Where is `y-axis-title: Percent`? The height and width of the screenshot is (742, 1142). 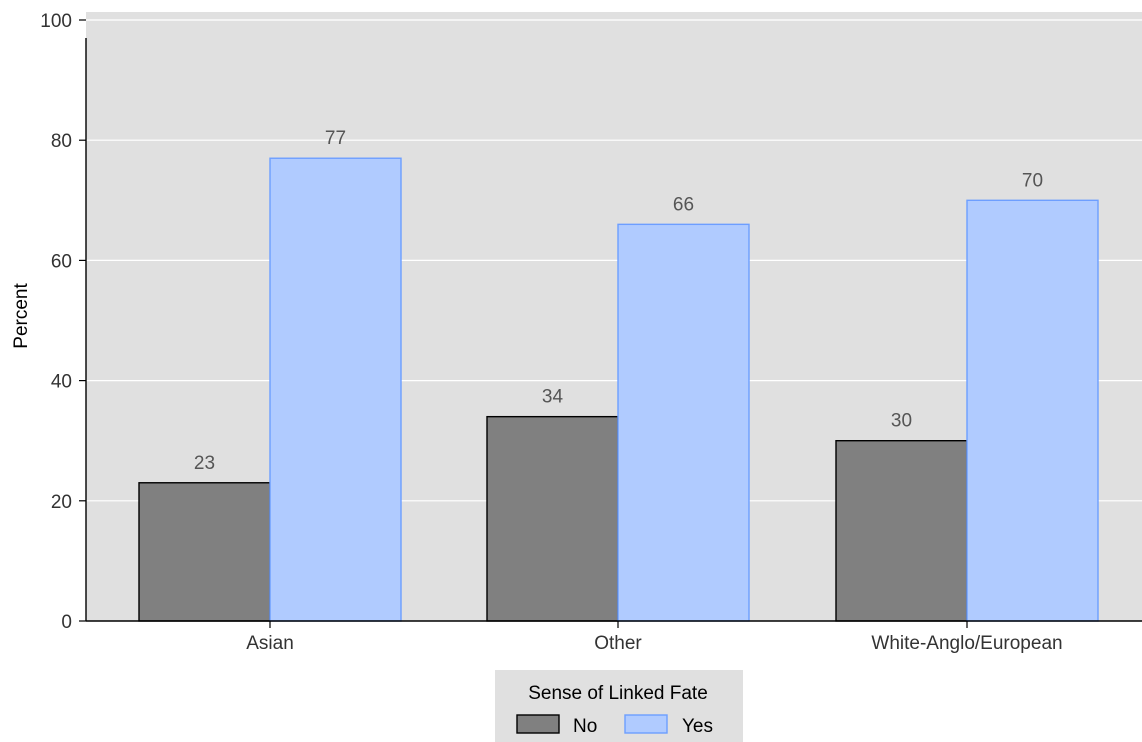
y-axis-title: Percent is located at coordinates (21, 316).